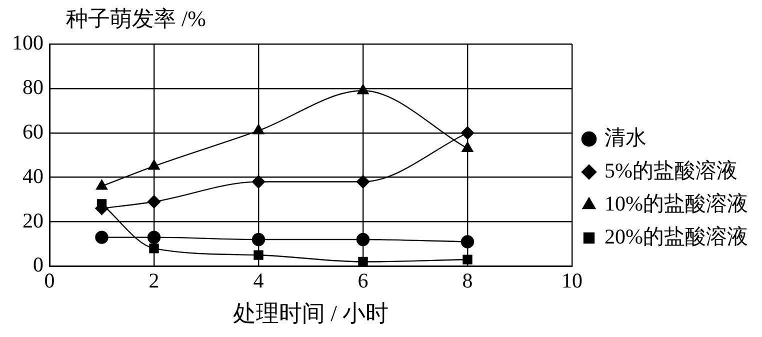 Image resolution: width=762 pixels, height=337 pixels. Describe the element at coordinates (572, 280) in the screenshot. I see `x-tick-label: 10` at that location.